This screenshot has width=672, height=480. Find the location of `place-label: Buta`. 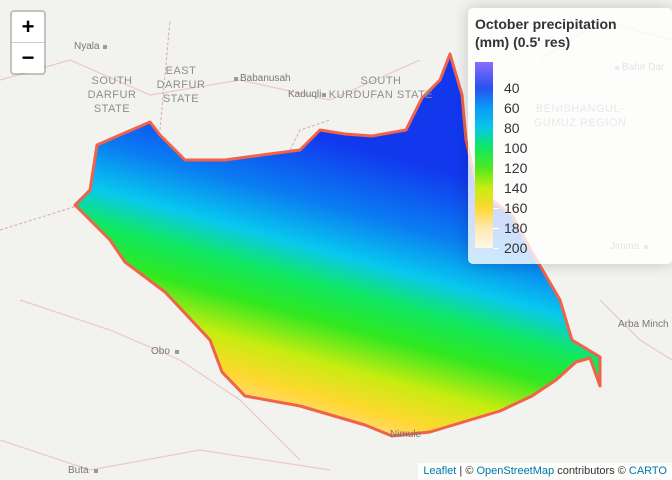

place-label: Buta is located at coordinates (78, 470).